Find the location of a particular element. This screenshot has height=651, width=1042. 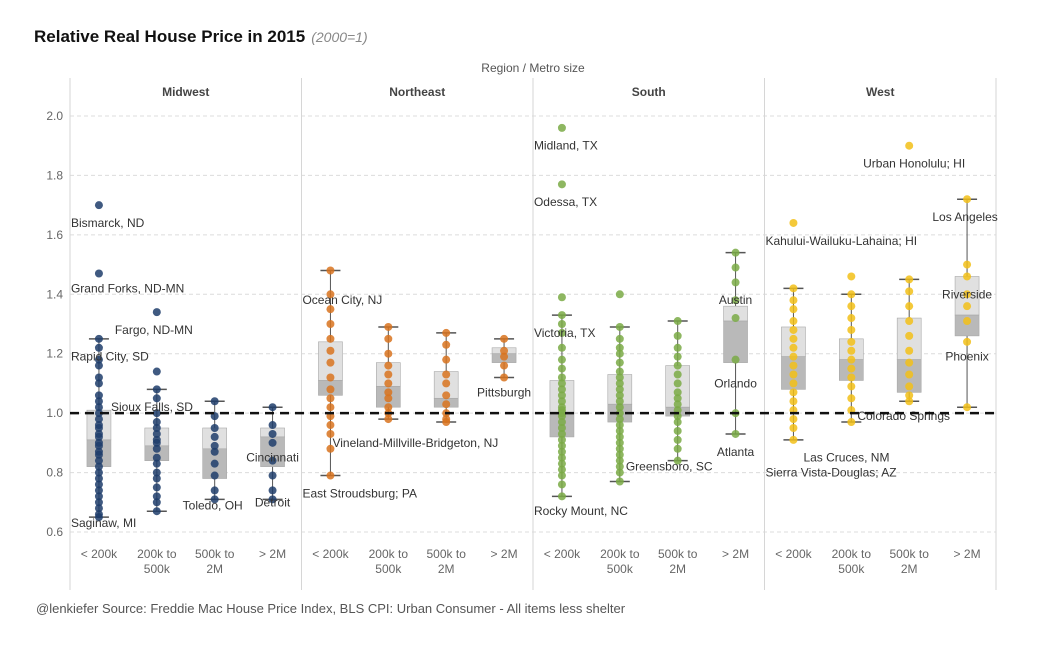

point-annotation: Colorado Springs is located at coordinates (903, 416).